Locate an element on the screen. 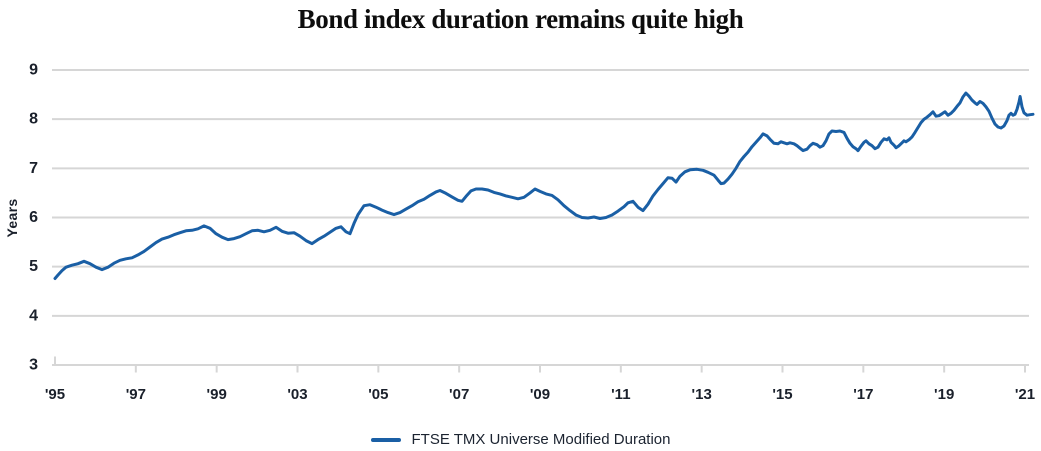  y-tick-label: 6 is located at coordinates (33, 217).